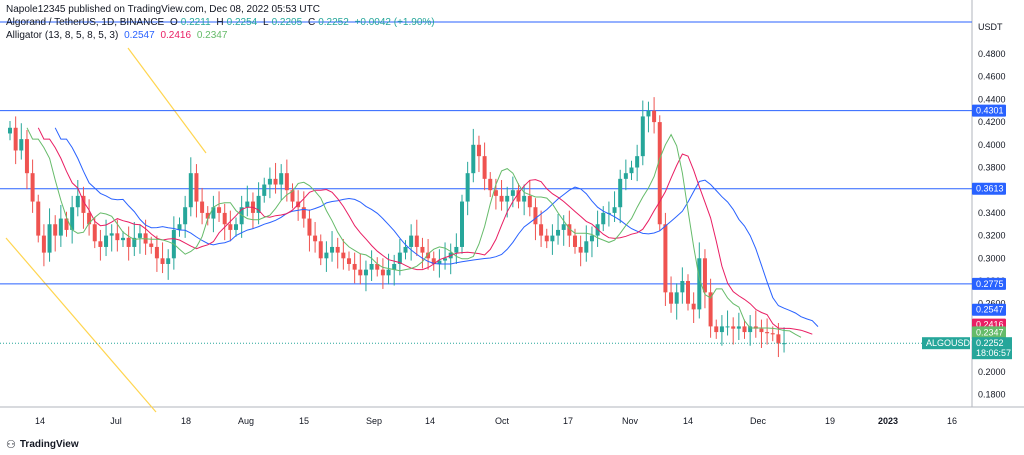 Image resolution: width=1024 pixels, height=455 pixels. What do you see at coordinates (992, 213) in the screenshot?
I see `y-tick-label: 0.3400` at bounding box center [992, 213].